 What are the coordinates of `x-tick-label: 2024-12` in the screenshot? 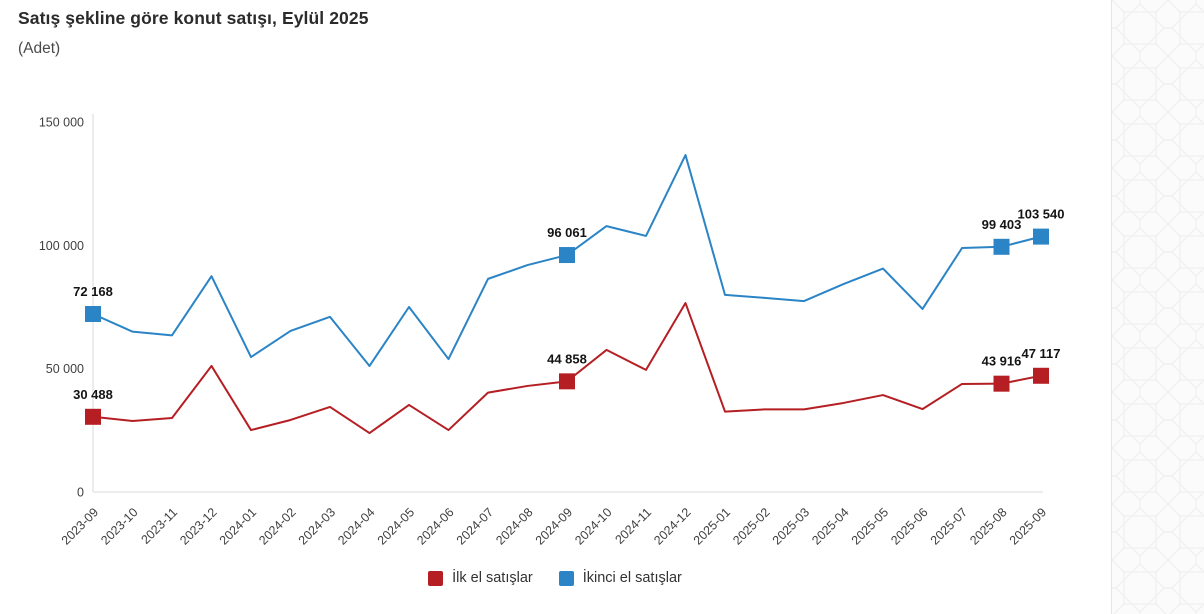 It's located at (672, 526).